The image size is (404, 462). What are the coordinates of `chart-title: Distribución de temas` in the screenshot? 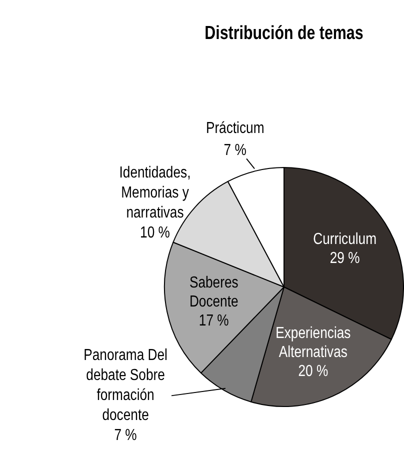 It's located at (284, 33).